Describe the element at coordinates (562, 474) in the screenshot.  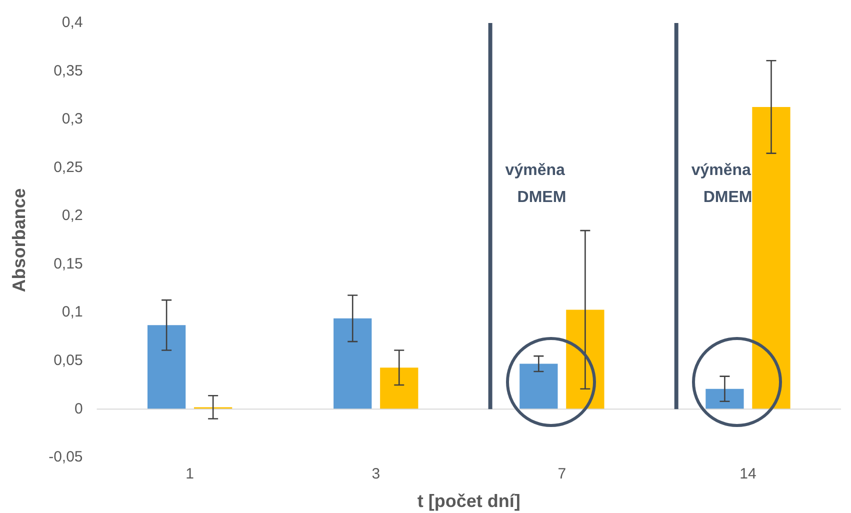
I see `x-tick-label: 7` at that location.